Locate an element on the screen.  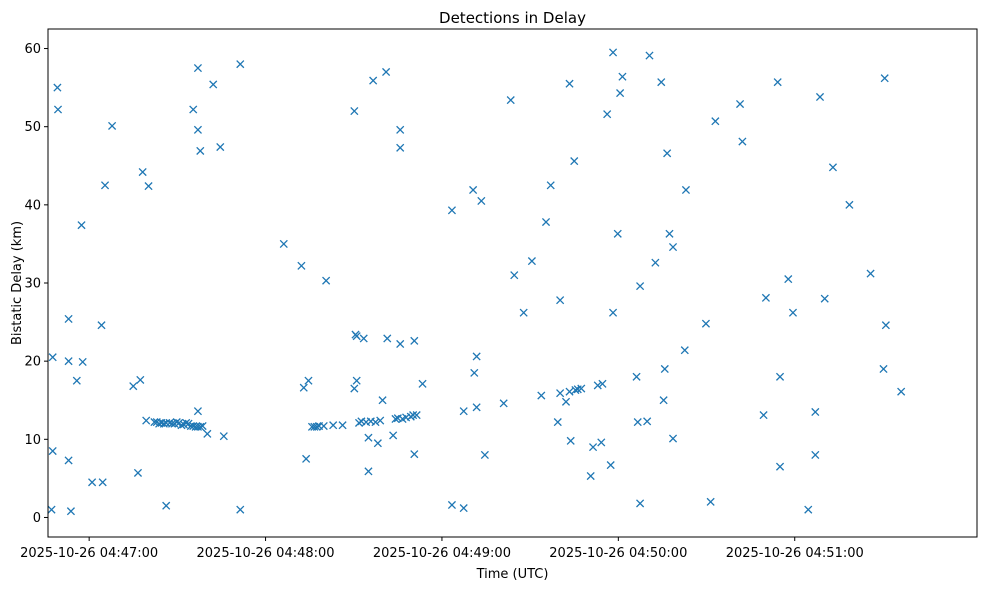
x-tick-label: 2025-10-26 04:50:00 is located at coordinates (618, 553).